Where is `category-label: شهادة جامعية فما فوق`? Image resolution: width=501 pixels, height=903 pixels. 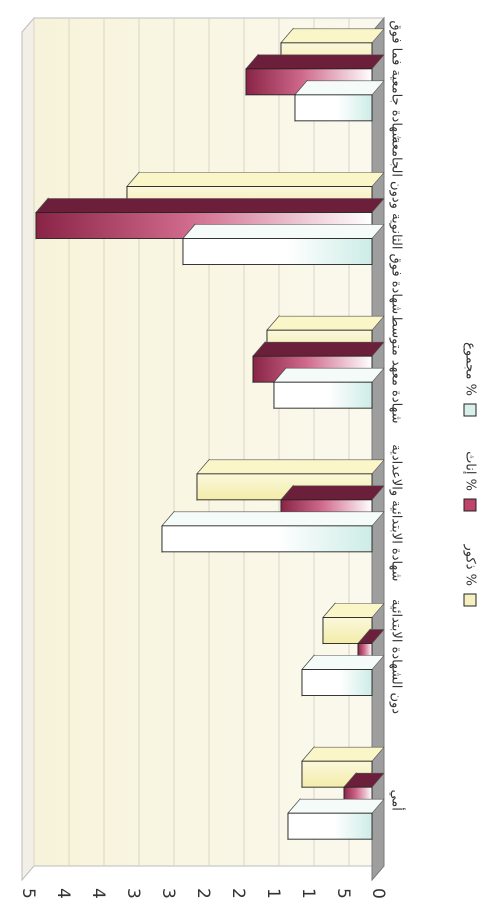
category-label: شهادة جامعية فما فوق is located at coordinates (396, 81).